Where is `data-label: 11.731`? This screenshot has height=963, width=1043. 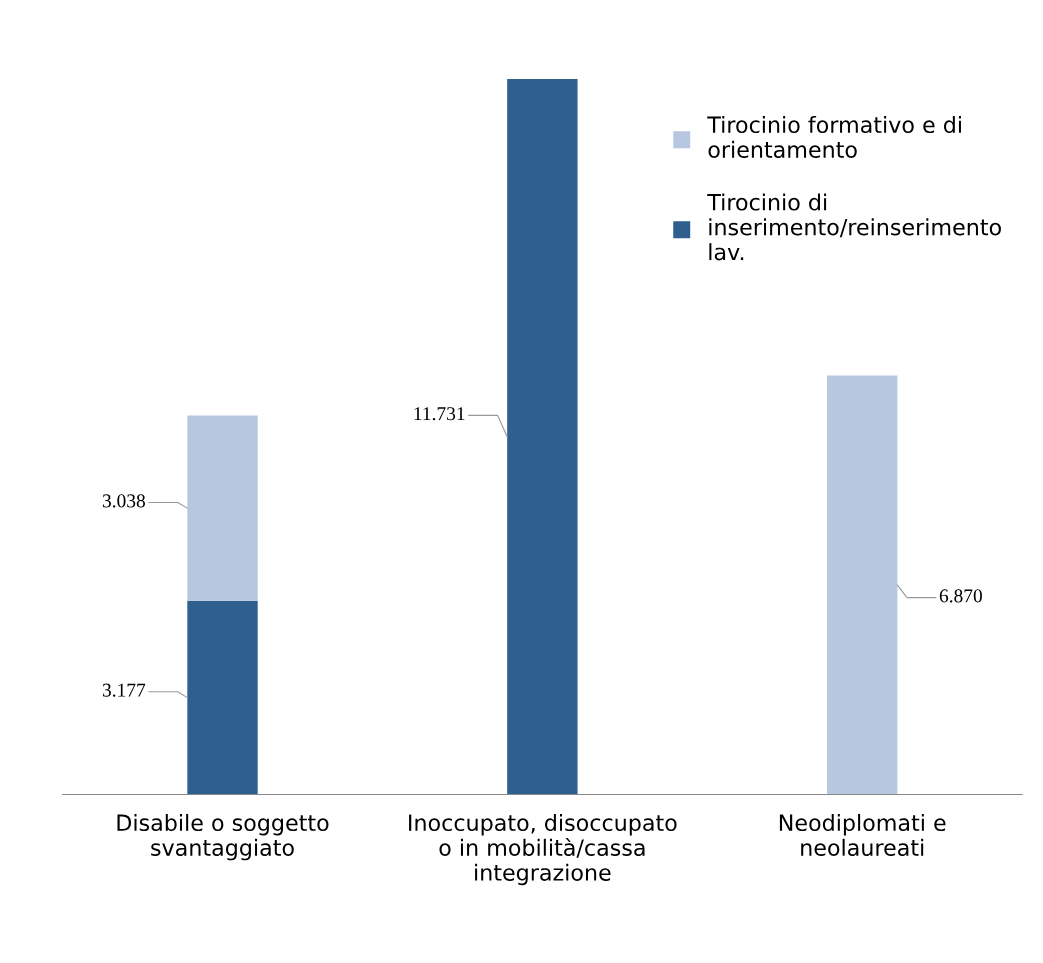 data-label: 11.731 is located at coordinates (439, 414).